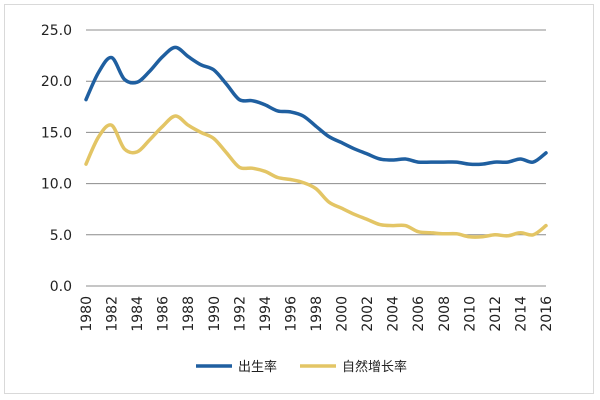  What do you see at coordinates (394, 314) in the screenshot?
I see `x-tick-label: 2004` at bounding box center [394, 314].